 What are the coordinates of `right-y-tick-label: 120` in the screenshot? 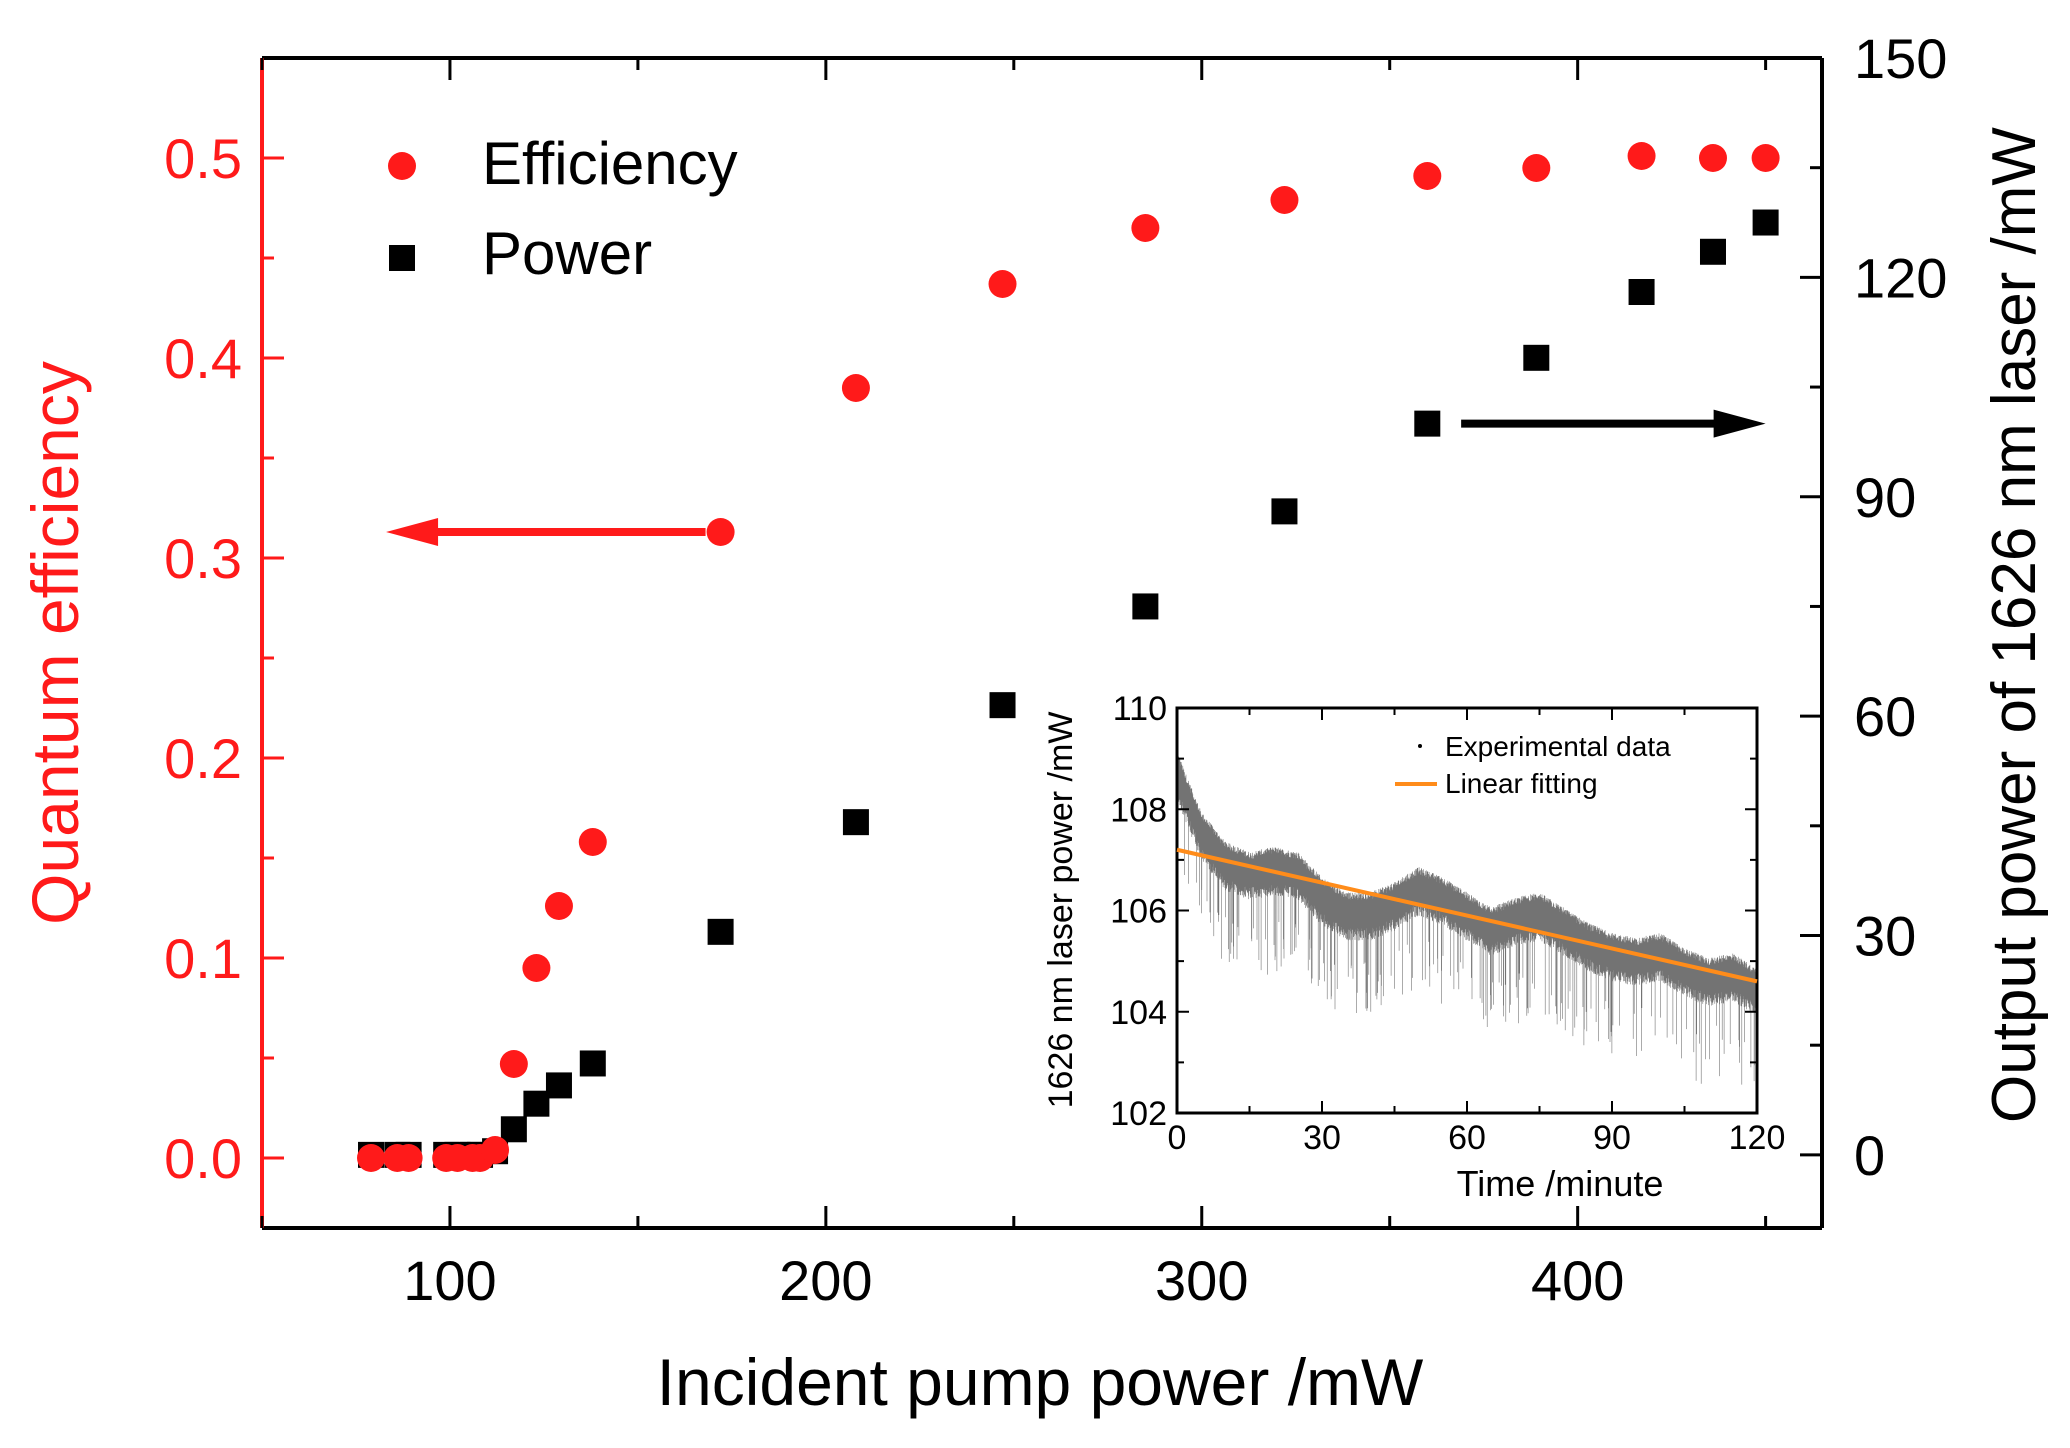 It's located at (1900, 277).